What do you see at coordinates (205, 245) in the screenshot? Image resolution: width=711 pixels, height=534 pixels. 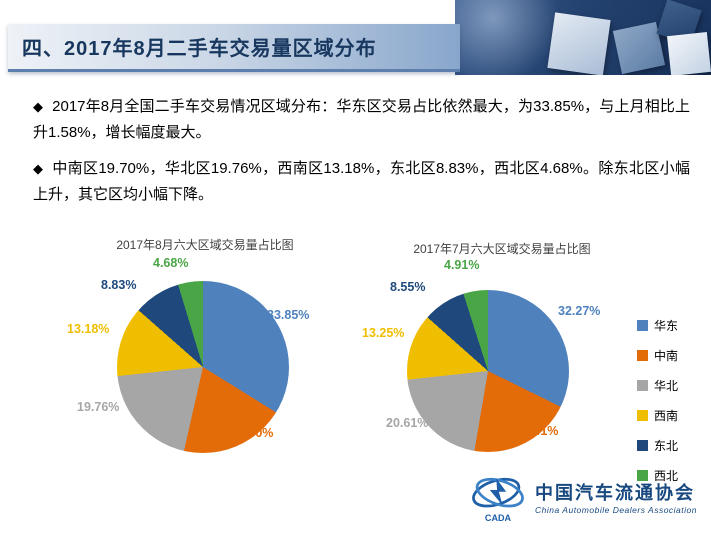 I see `chart-title: 2017年8月六大区域交易量占比图` at bounding box center [205, 245].